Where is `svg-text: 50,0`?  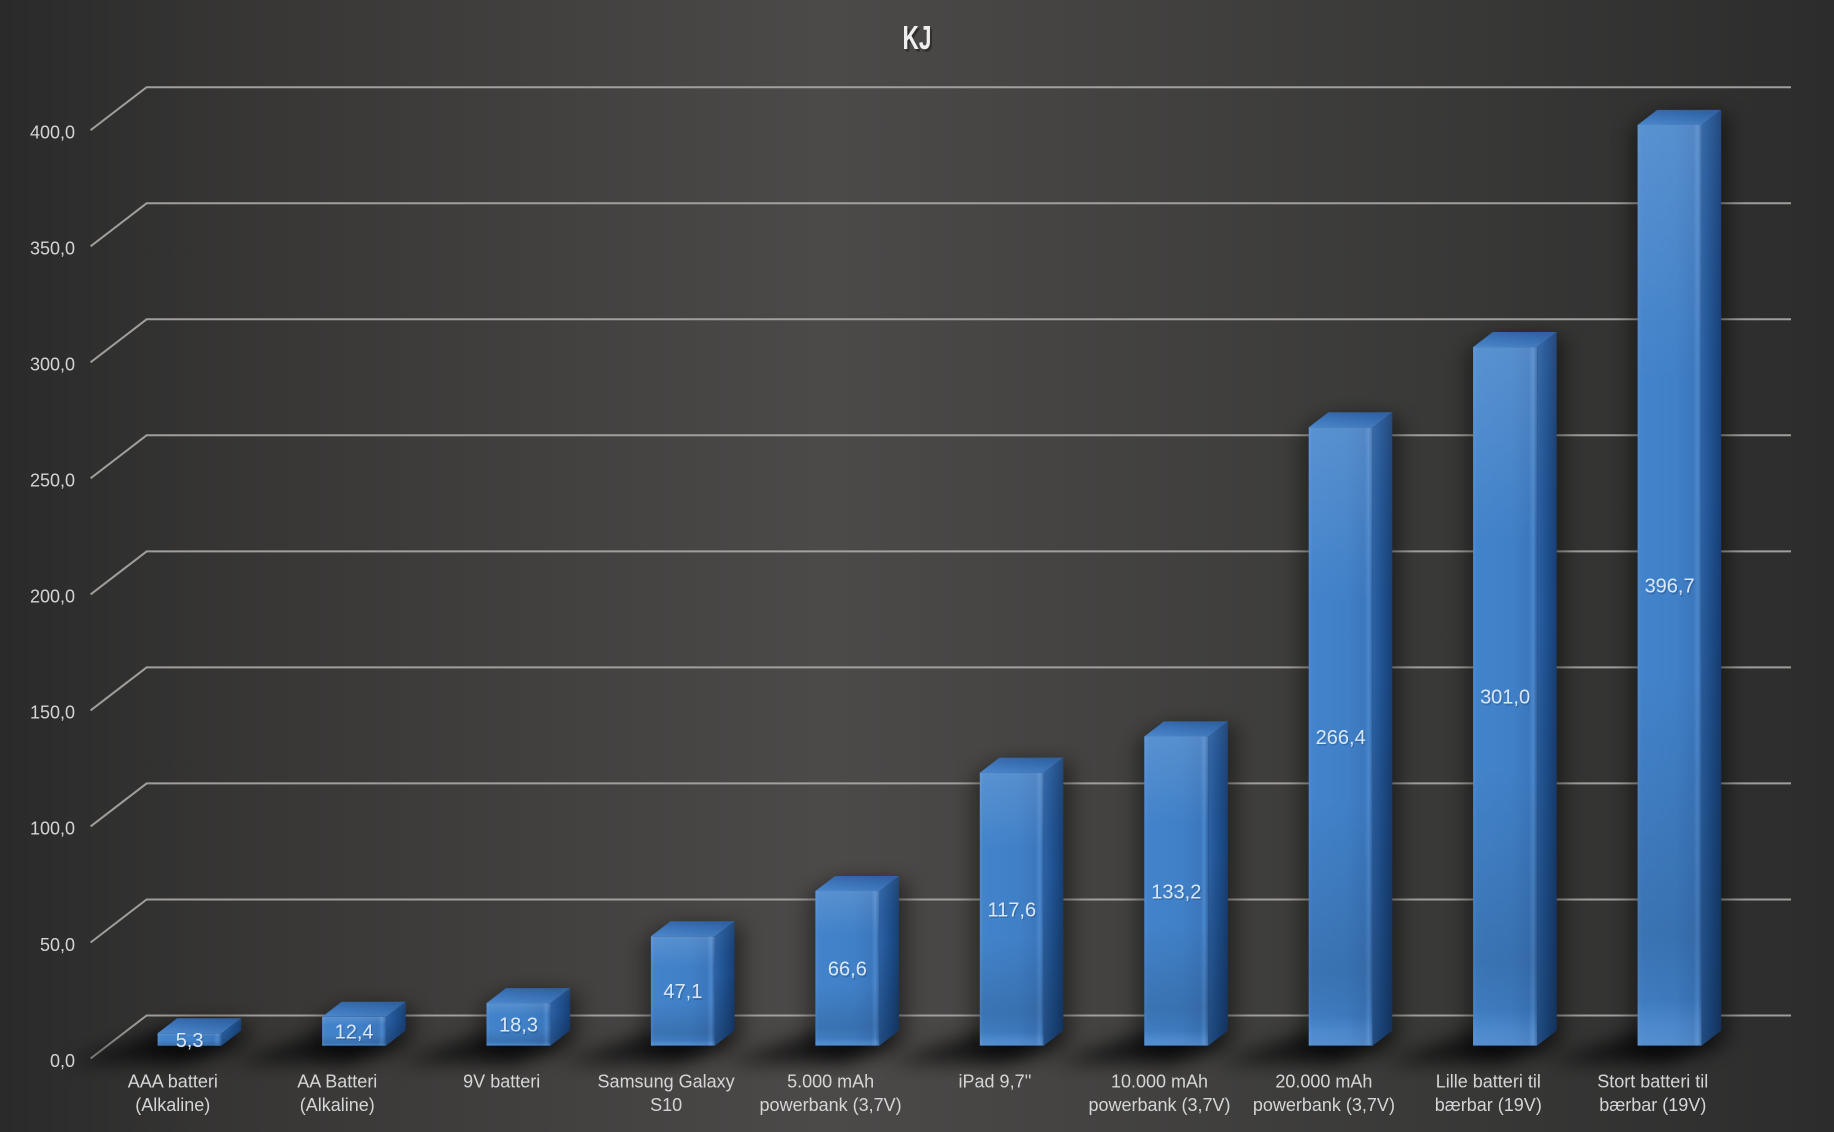 svg-text: 50,0 is located at coordinates (57, 945).